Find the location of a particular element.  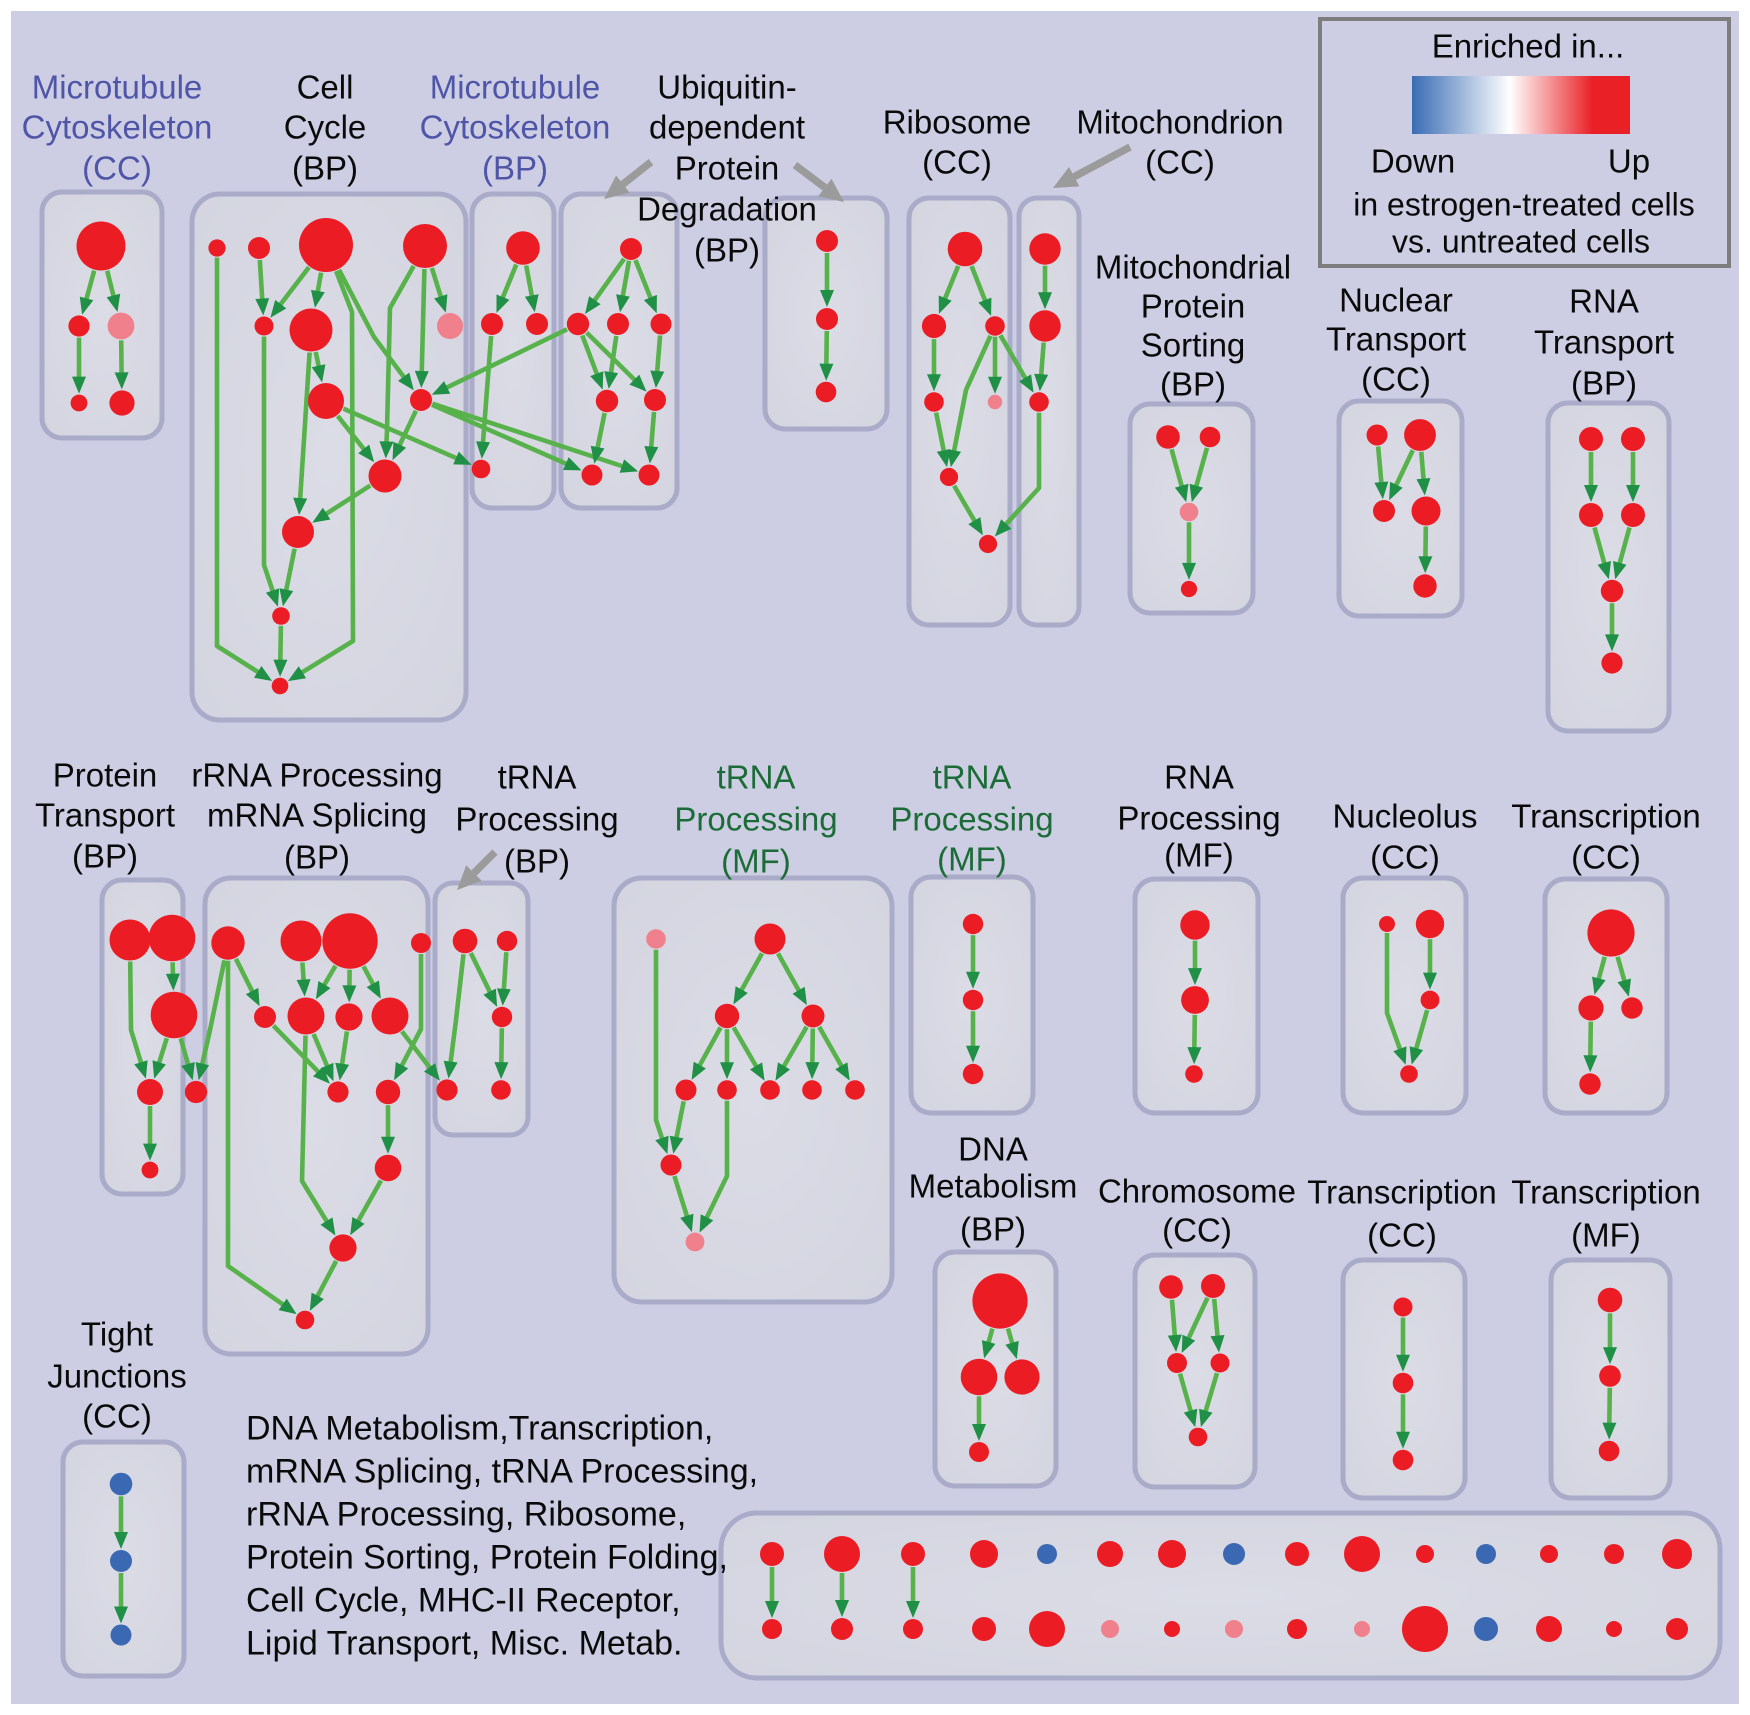

svg-text: Lipid Transport, Misc. Metab. is located at coordinates (464, 1644).